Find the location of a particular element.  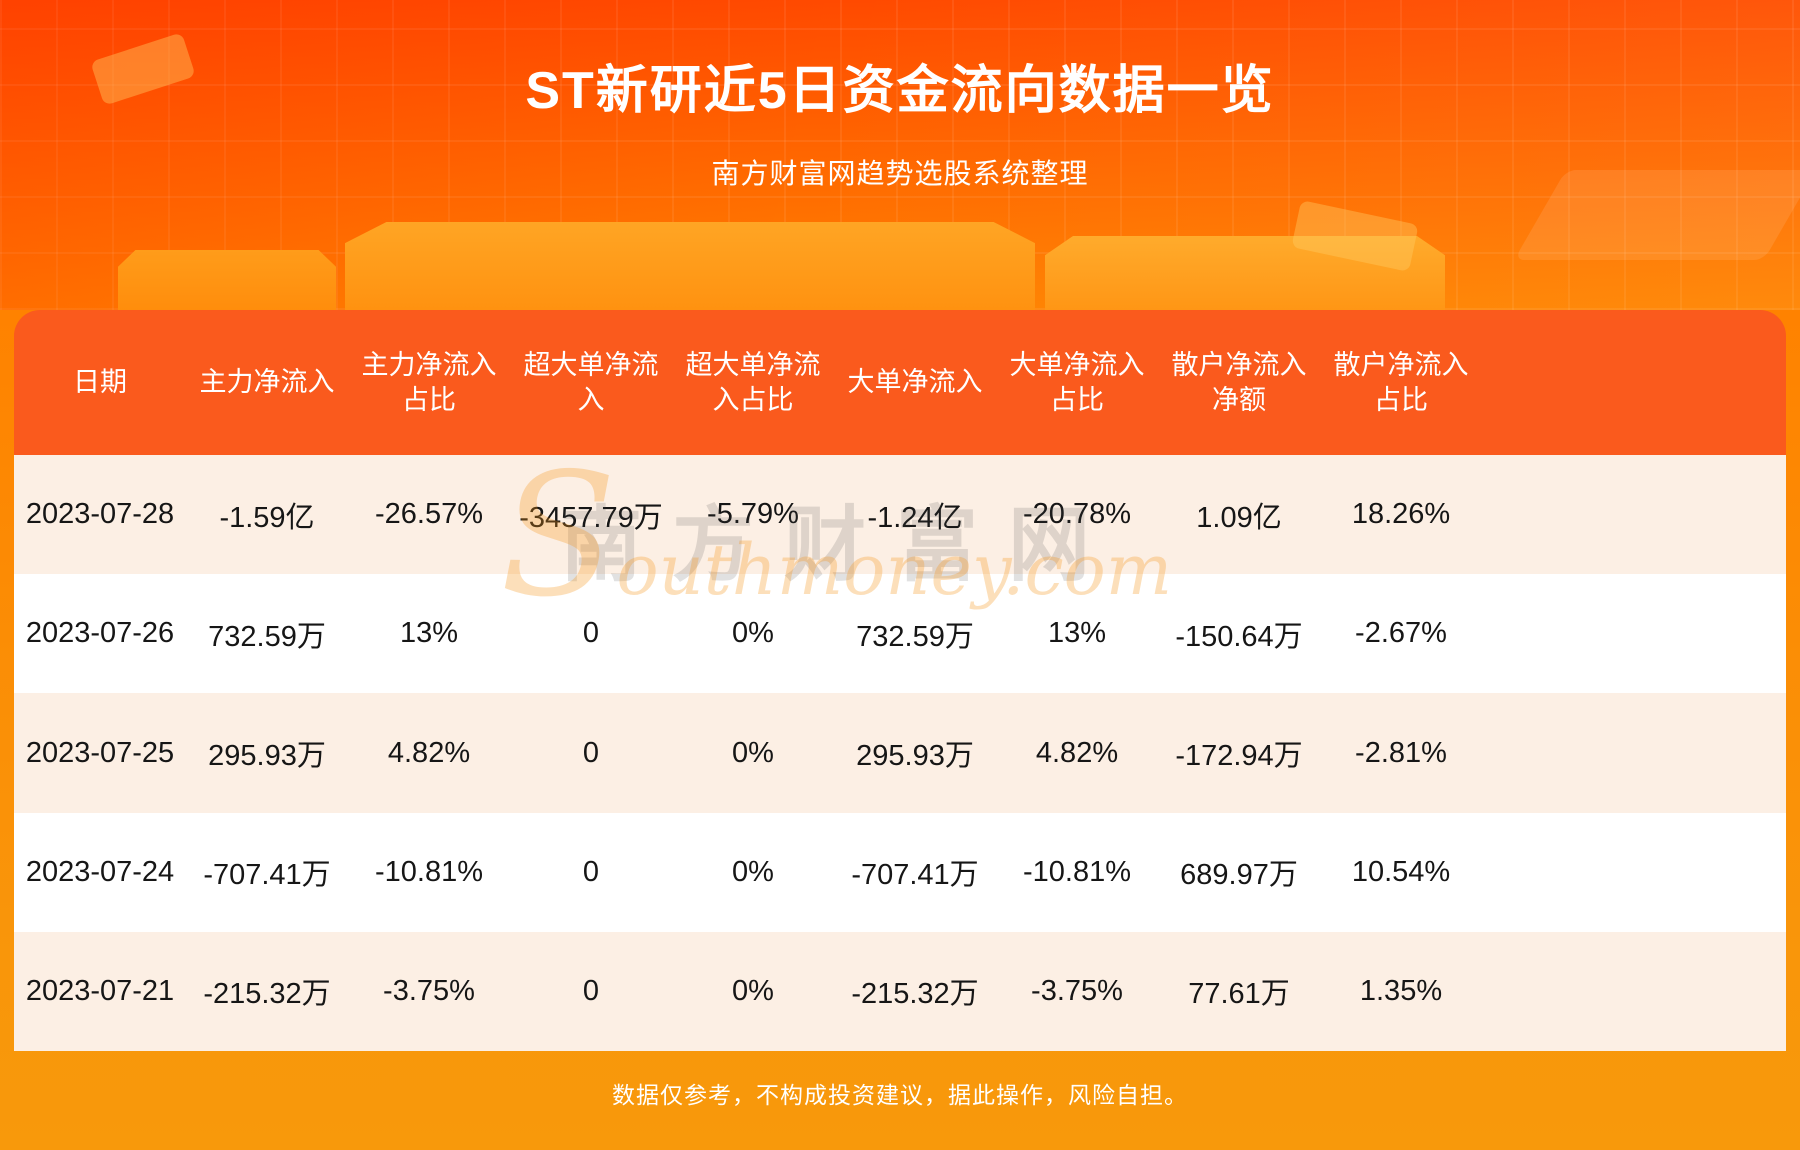

column-header: 散户净流入 净额 is located at coordinates (1239, 383).